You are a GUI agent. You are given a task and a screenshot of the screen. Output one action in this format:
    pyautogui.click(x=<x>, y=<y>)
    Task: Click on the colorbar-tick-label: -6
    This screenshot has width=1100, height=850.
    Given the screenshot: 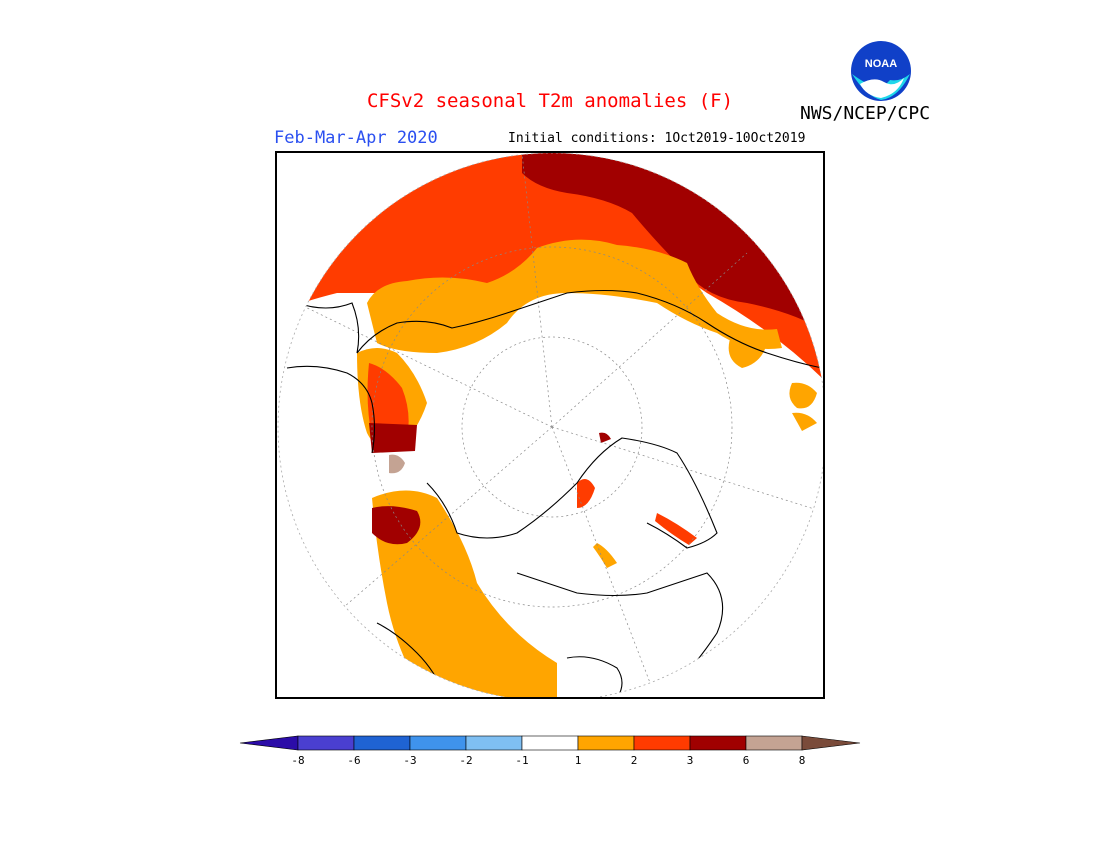 What is the action you would take?
    pyautogui.click(x=354, y=760)
    